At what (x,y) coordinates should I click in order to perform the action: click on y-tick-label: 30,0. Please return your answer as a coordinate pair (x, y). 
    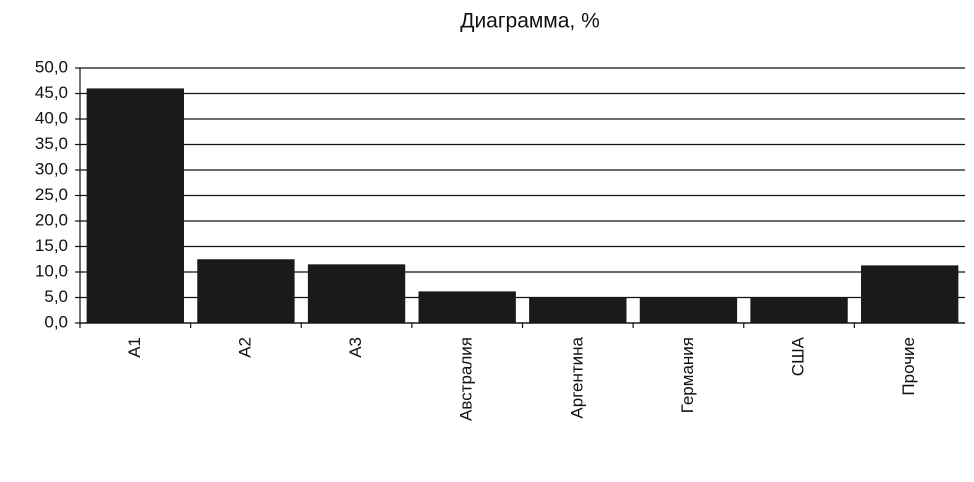
    Looking at the image, I should click on (51, 168).